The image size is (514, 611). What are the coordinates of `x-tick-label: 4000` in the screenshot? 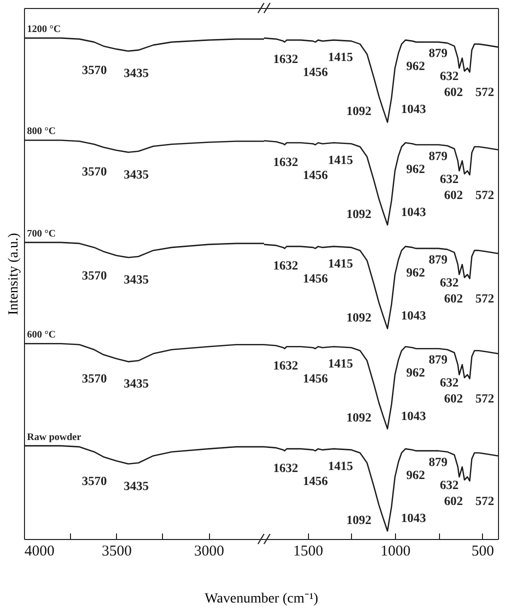 It's located at (39, 552).